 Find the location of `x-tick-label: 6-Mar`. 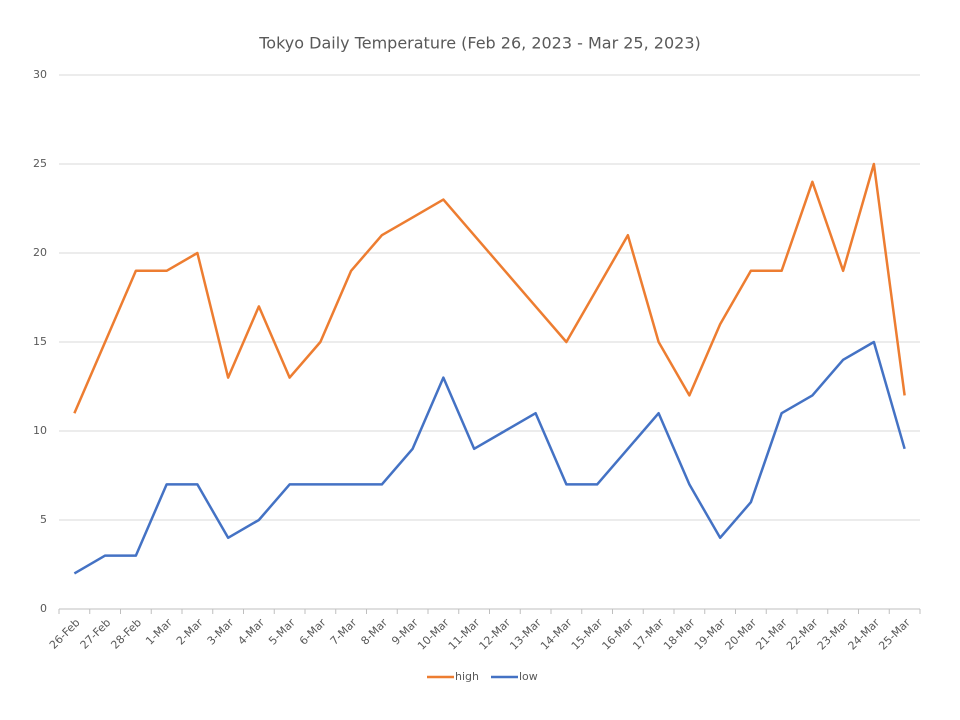

x-tick-label: 6-Mar is located at coordinates (313, 632).